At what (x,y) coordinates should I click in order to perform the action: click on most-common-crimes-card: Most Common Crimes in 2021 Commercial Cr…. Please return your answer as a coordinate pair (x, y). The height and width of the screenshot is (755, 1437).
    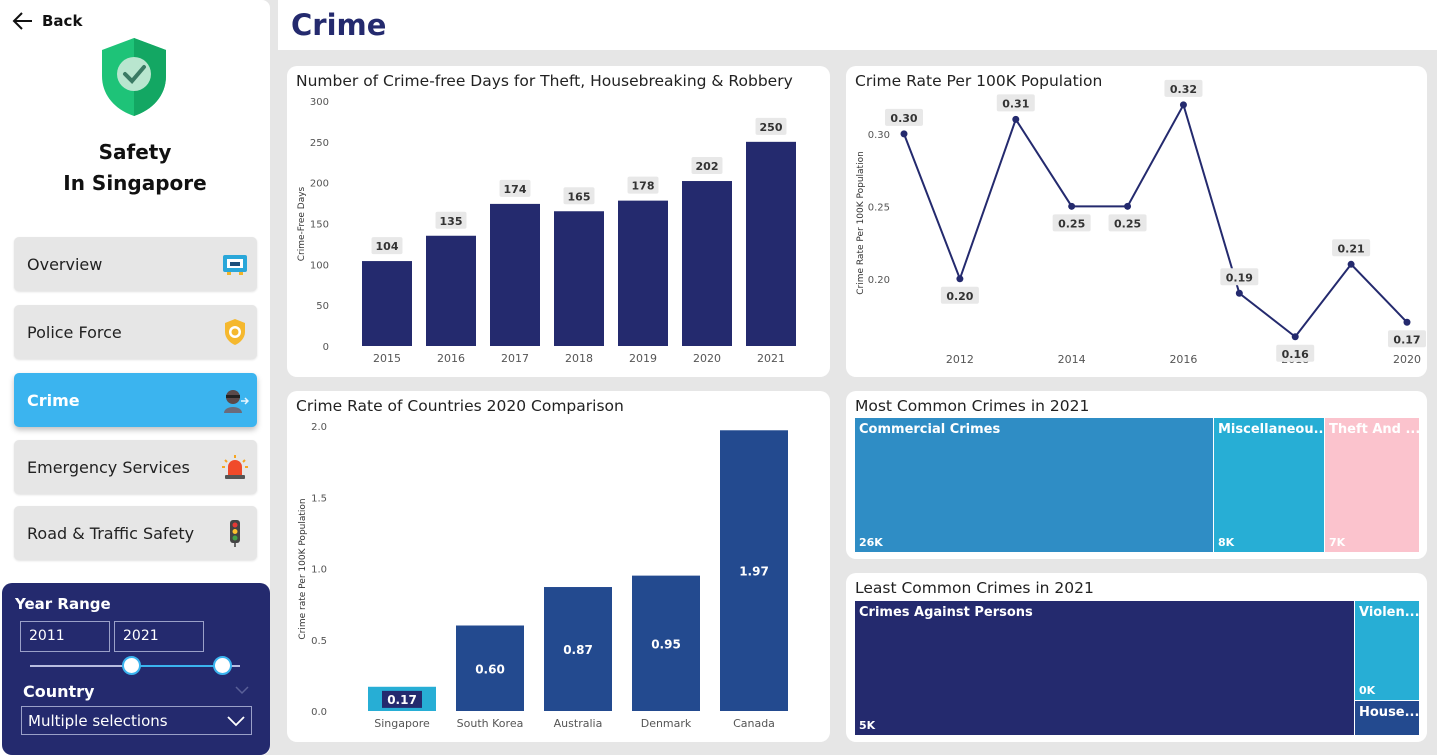
    Looking at the image, I should click on (1136, 475).